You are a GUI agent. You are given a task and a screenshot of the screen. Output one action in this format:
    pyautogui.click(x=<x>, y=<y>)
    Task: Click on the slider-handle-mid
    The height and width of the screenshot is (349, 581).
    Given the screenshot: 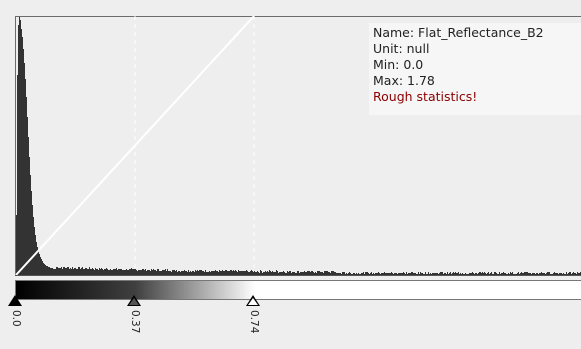 What is the action you would take?
    pyautogui.click(x=134, y=300)
    